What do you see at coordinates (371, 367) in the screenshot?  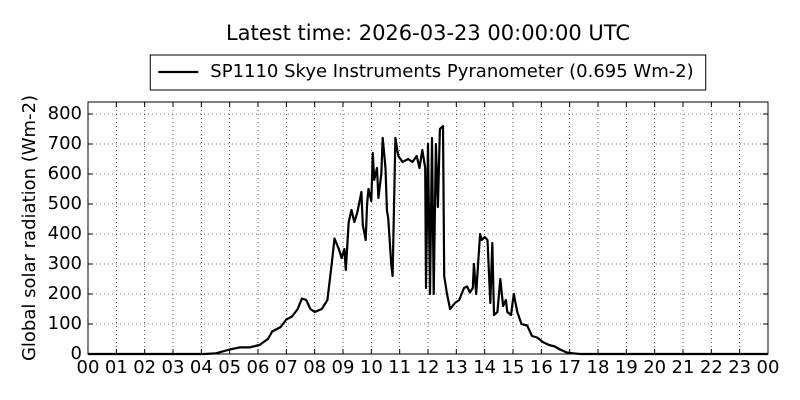 I see `x-tick-label: 10` at bounding box center [371, 367].